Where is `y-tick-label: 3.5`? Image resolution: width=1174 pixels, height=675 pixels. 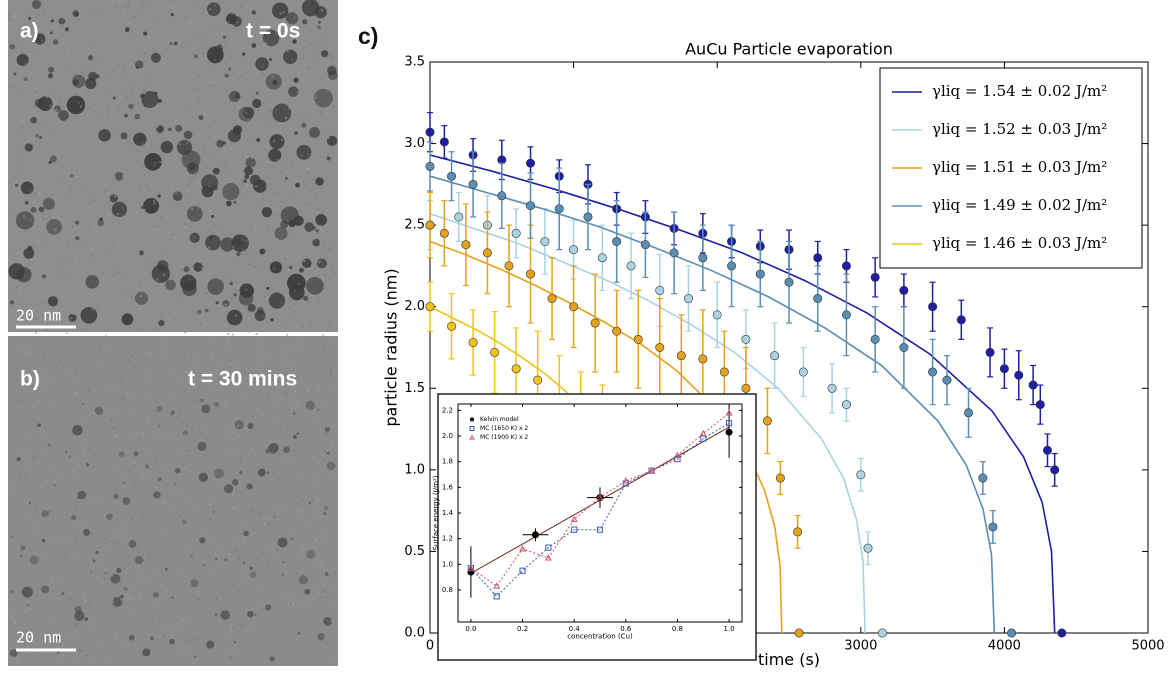
y-tick-label: 3.5 is located at coordinates (414, 62).